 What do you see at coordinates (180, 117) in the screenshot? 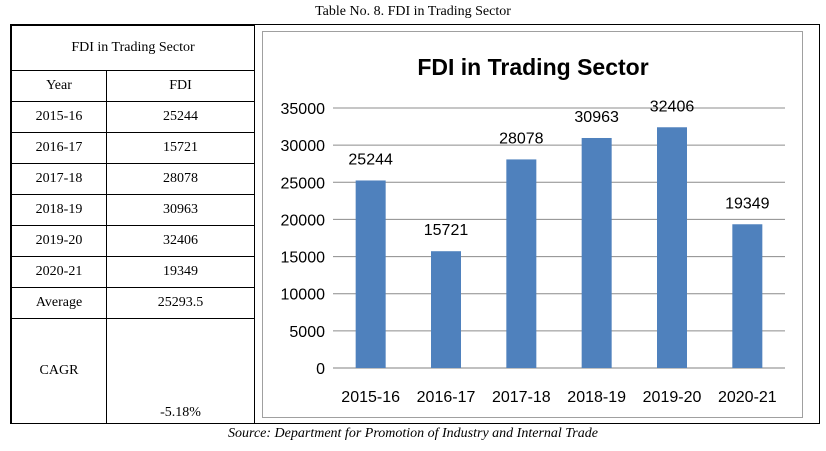
I see `row-fdi: 25244` at bounding box center [180, 117].